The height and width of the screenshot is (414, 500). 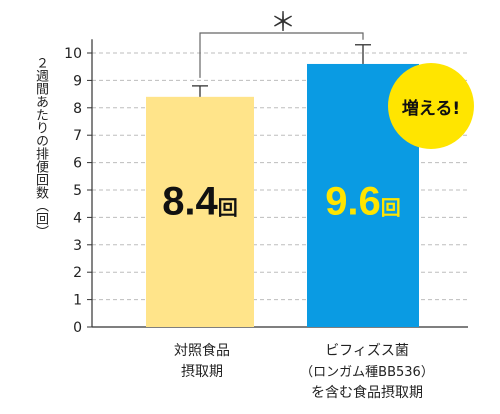 What do you see at coordinates (77, 136) in the screenshot?
I see `y-tick-label: 7` at bounding box center [77, 136].